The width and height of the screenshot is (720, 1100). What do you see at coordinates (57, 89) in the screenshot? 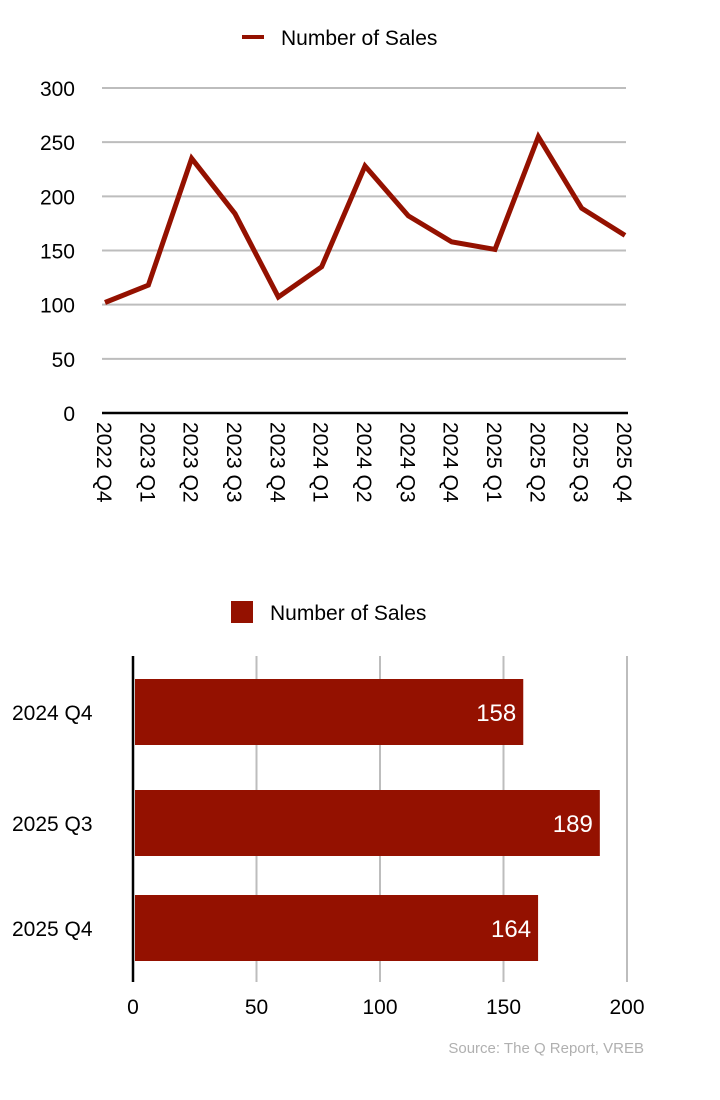
I see `y-tick-label: 300` at bounding box center [57, 89].